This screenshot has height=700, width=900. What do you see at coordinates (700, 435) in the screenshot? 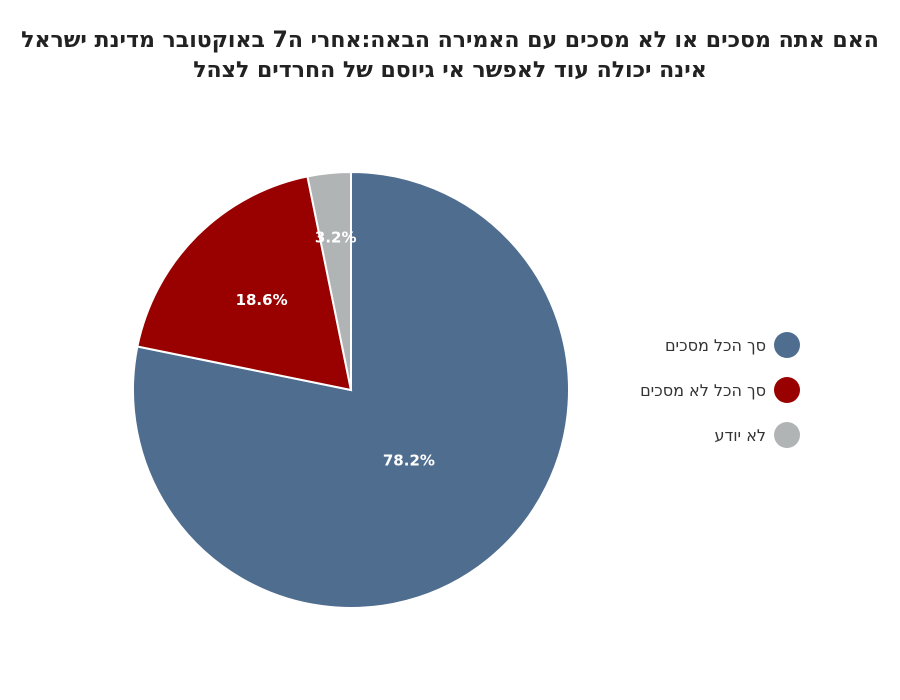
I see `legend-item-dont-know: לא יודע` at bounding box center [700, 435].